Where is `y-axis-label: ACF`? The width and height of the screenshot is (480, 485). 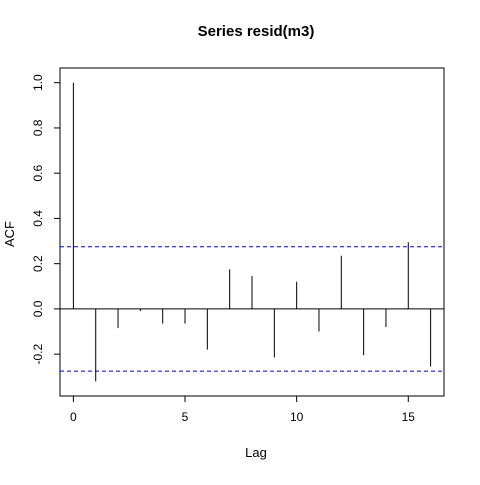 y-axis-label: ACF is located at coordinates (9, 234).